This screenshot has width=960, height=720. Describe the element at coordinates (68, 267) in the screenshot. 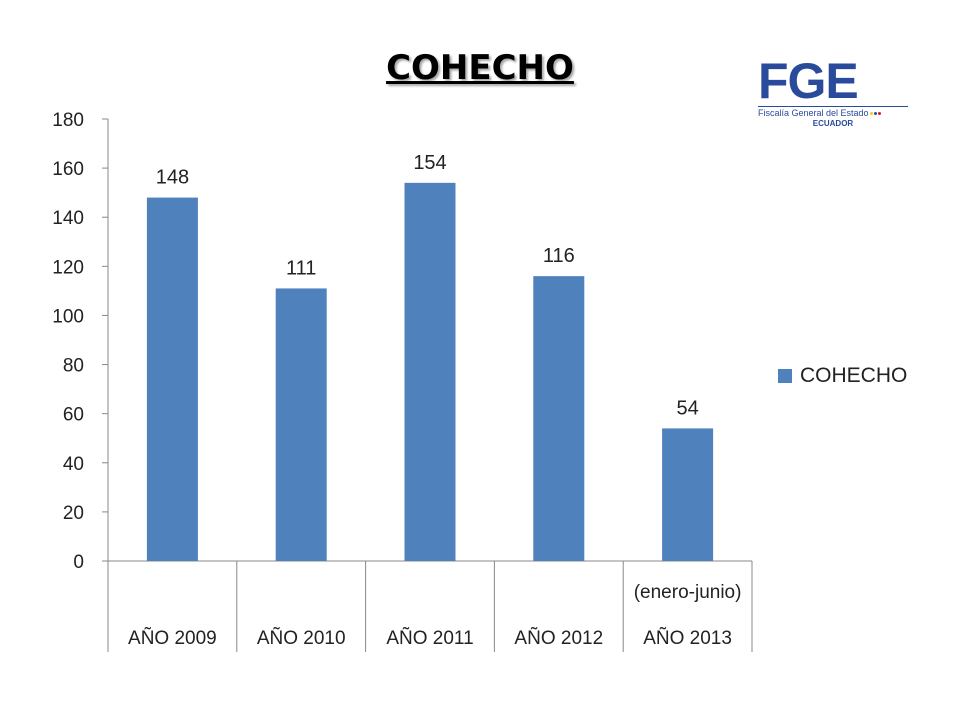

I see `y-tick-label: 120` at that location.